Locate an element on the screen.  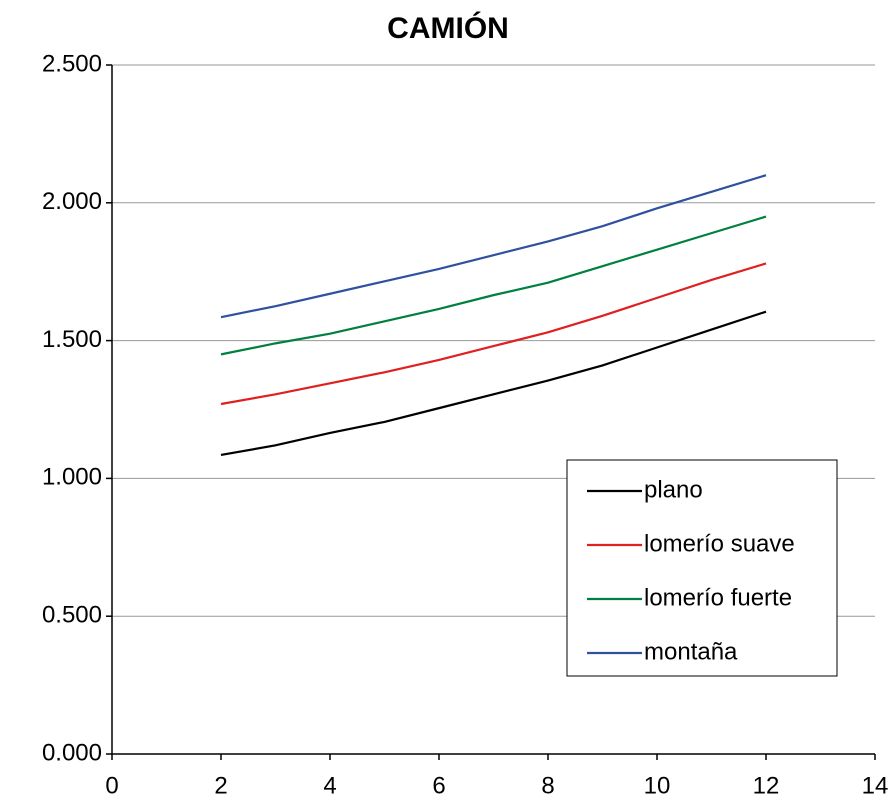
x-tick-label: 10 is located at coordinates (657, 785).